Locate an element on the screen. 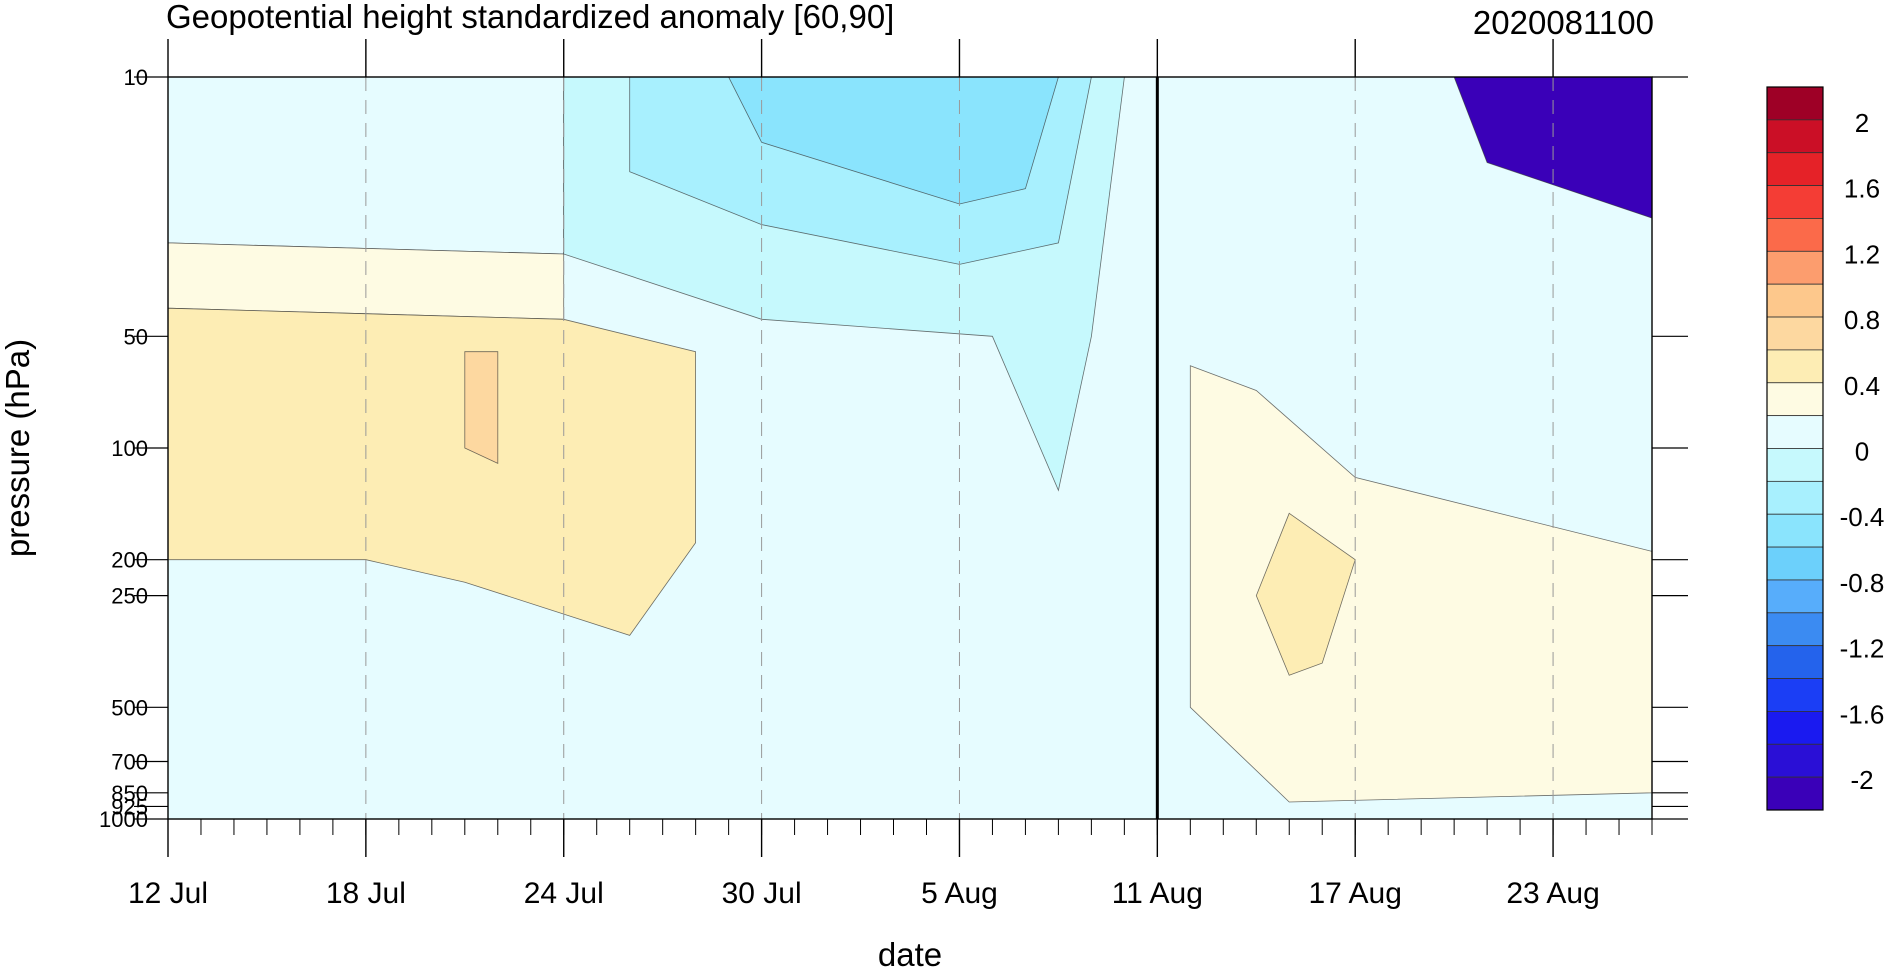 The width and height of the screenshot is (1889, 969). colorbar-label: 2 is located at coordinates (1862, 123).